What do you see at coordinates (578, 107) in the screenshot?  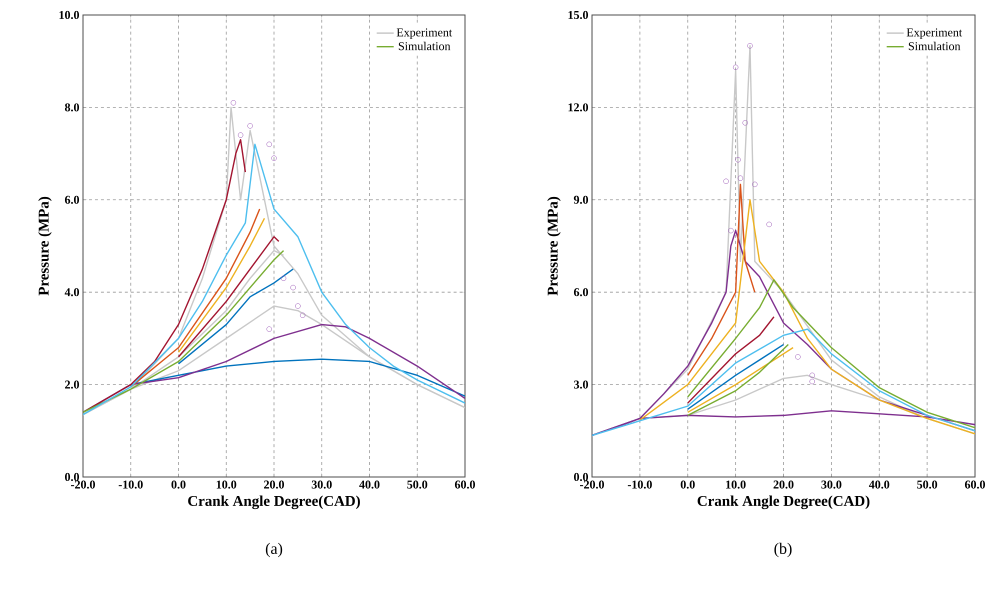 I see `y-tick-label: 12.0` at bounding box center [578, 107].